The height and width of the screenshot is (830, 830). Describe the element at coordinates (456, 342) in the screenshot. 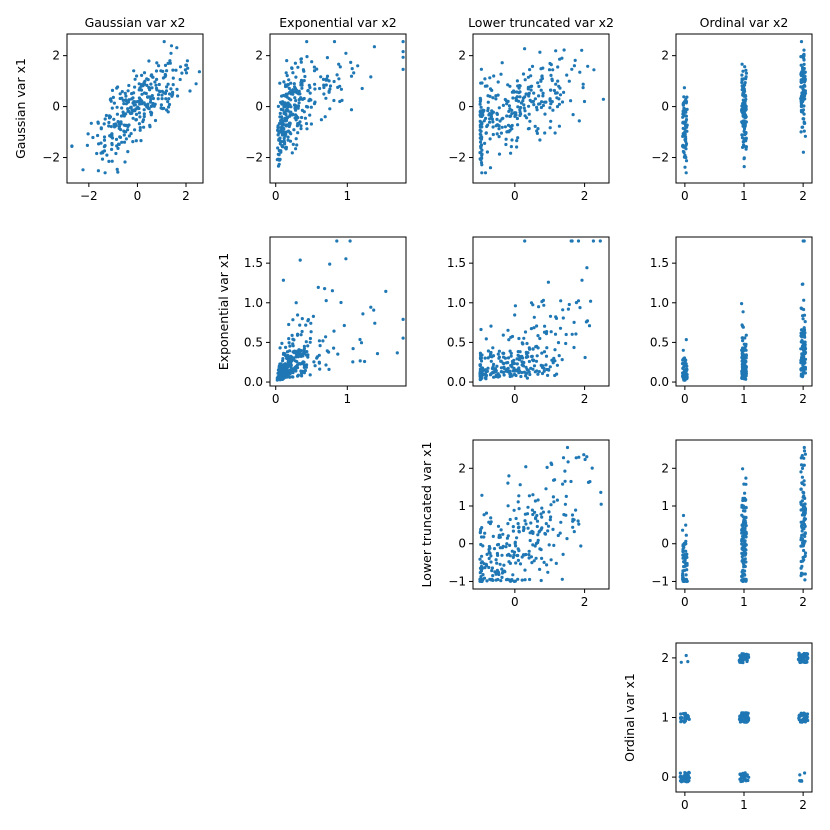

I see `y-tick-label: 0.5` at that location.